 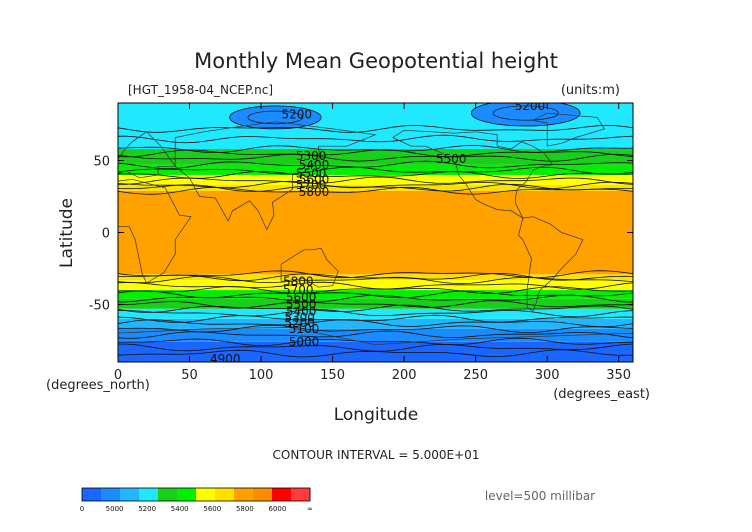 I want to click on chart-subtitle: [HGT_1958-04_NCEP.nc], so click(x=200, y=90).